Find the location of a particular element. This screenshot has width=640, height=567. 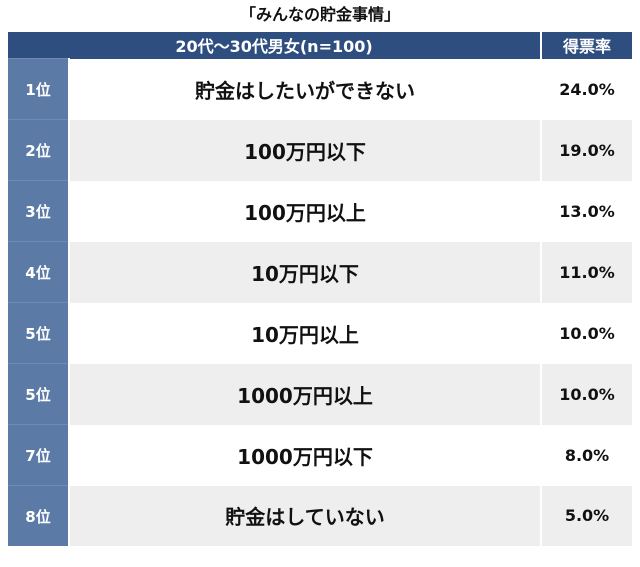

table-row: 5位 10万円以上 10.0% is located at coordinates (320, 333).